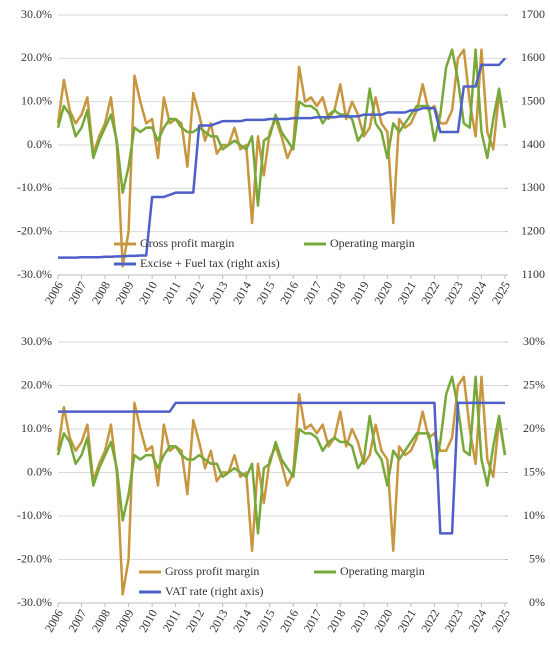  I want to click on y2-tick-label: 20%, so click(534, 428).